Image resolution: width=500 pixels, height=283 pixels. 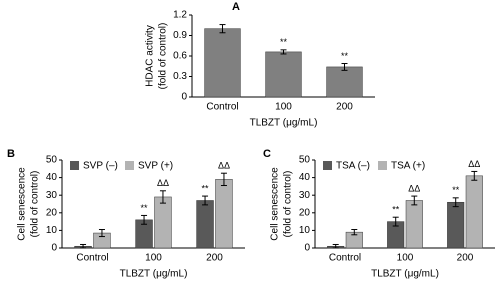 What do you see at coordinates (180, 56) in the screenshot?
I see `y-tick-label: 0.6` at bounding box center [180, 56].